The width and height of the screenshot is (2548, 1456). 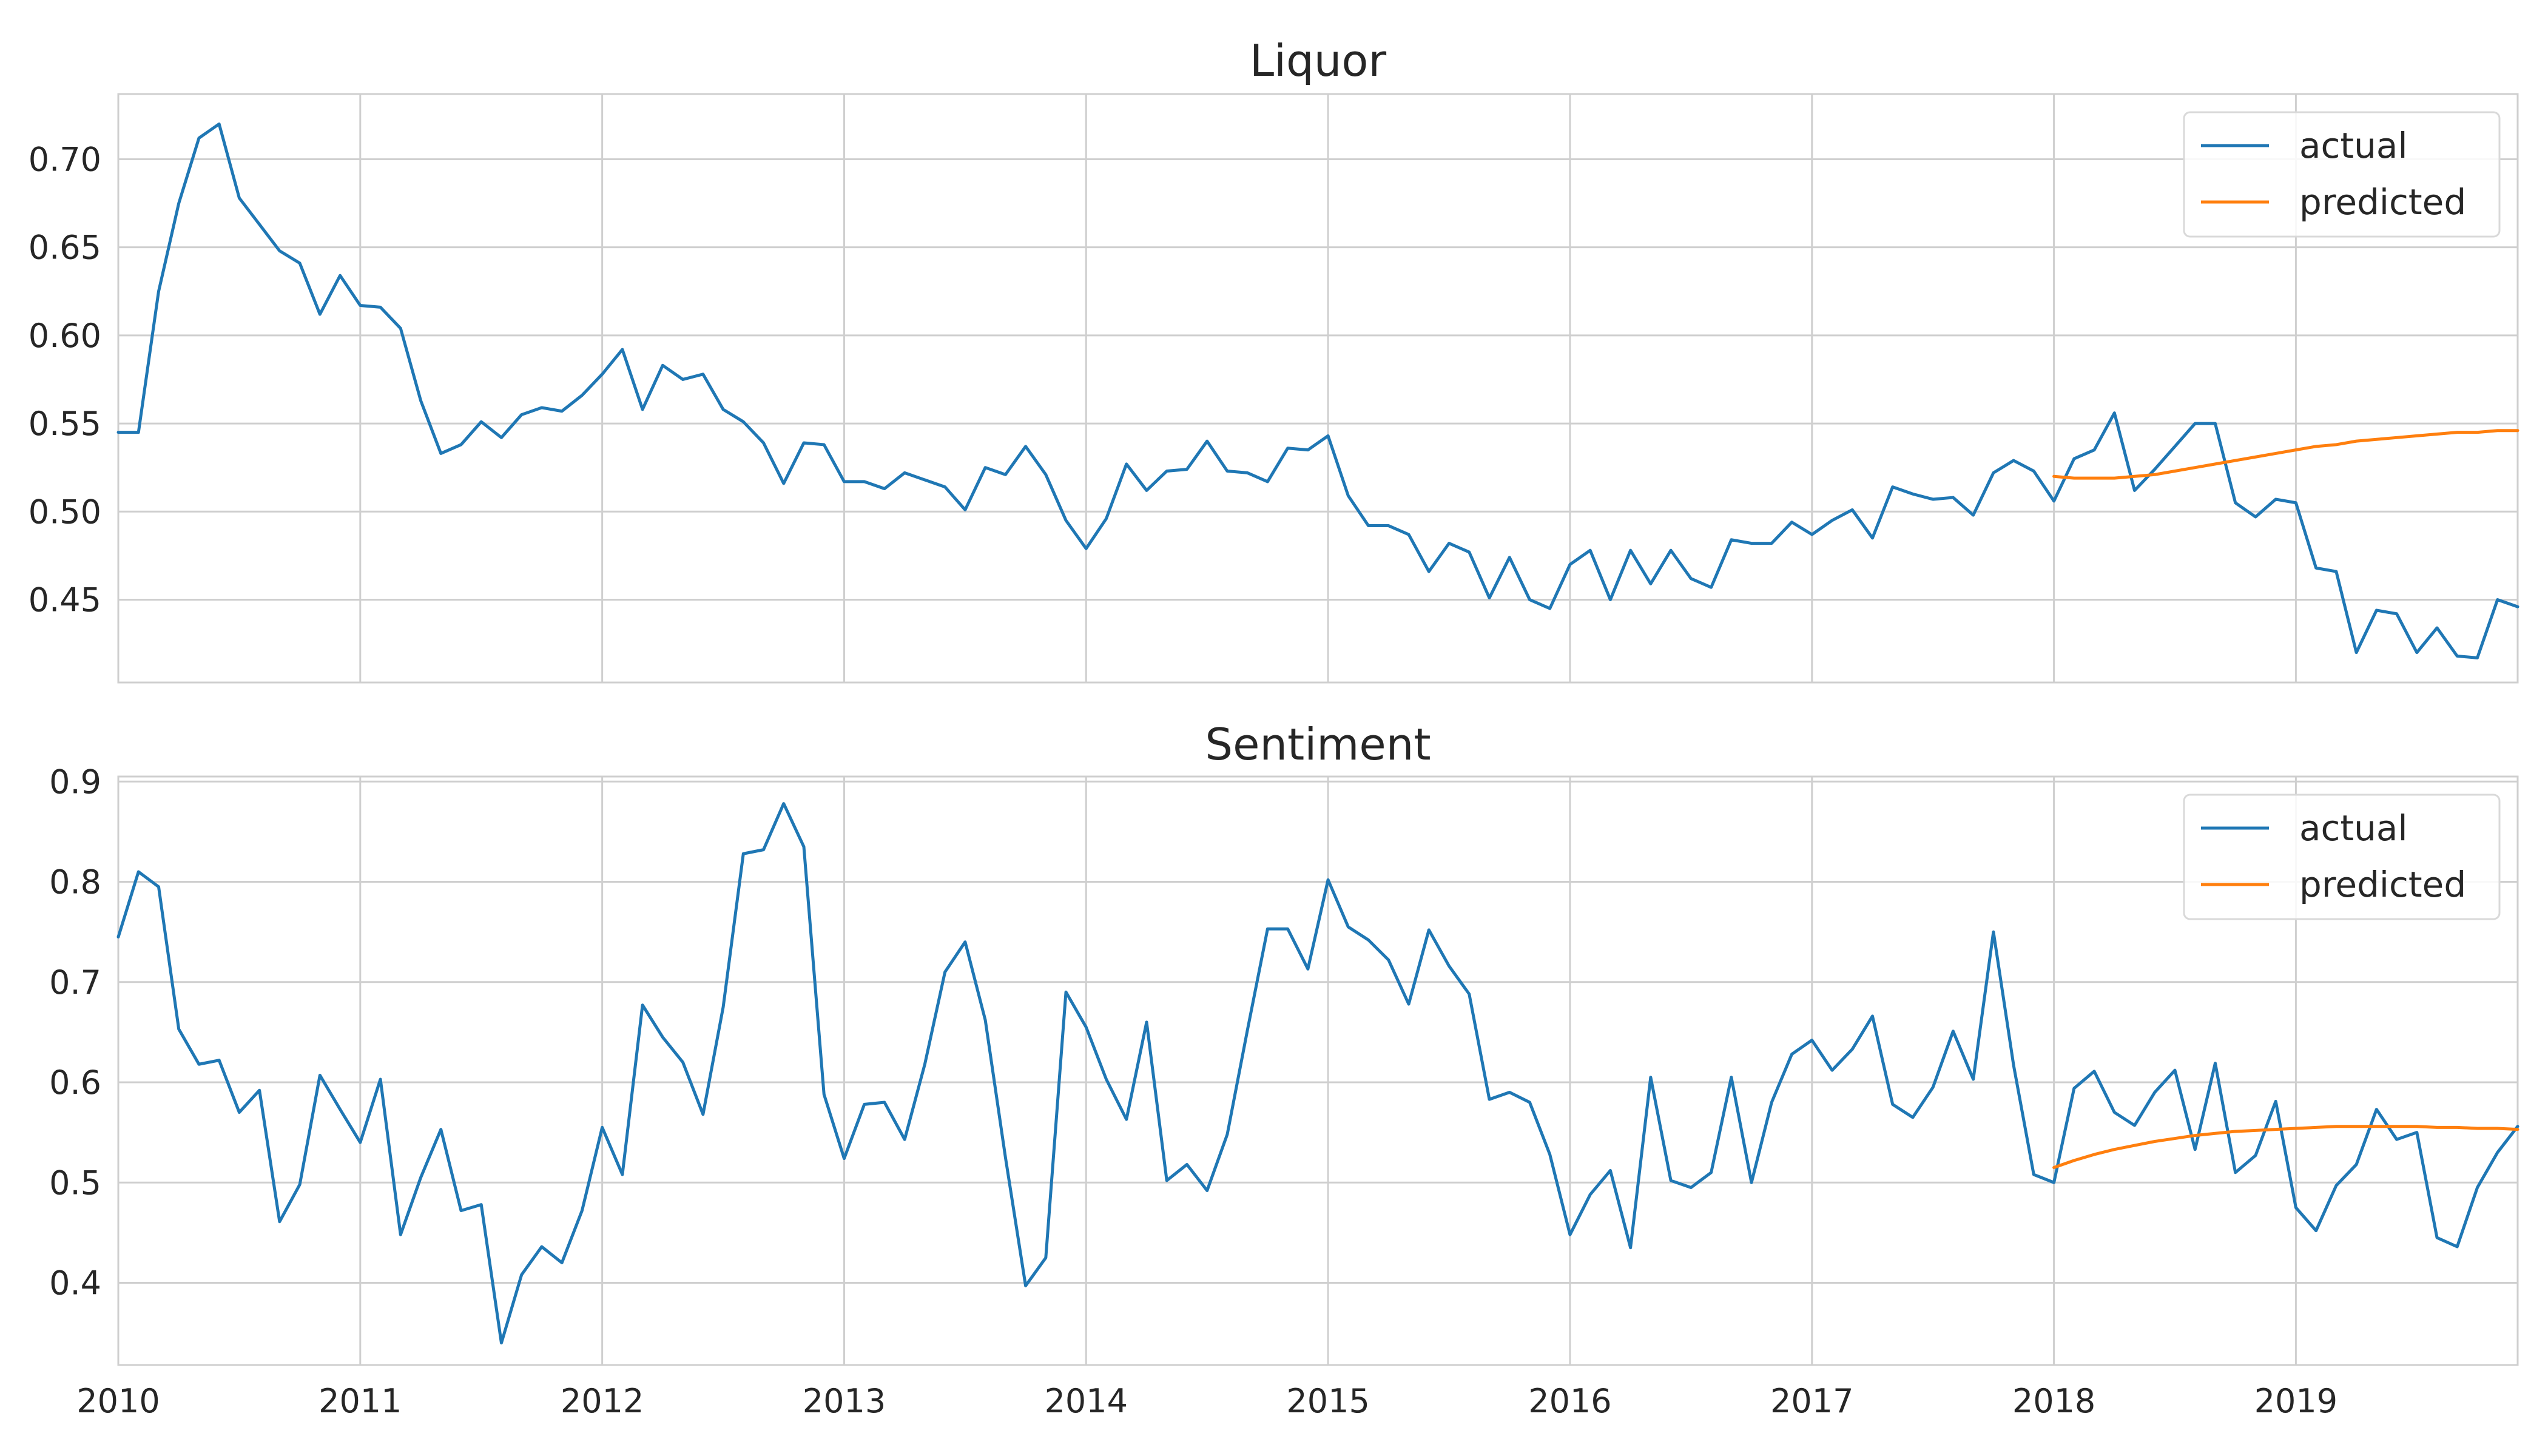 What do you see at coordinates (65, 248) in the screenshot?
I see `y-tick-label: 0.65` at bounding box center [65, 248].